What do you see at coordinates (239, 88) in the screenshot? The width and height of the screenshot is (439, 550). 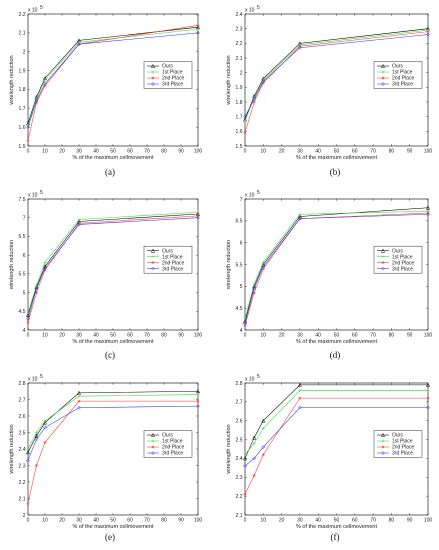 I see `y-tick-label: 1.9` at bounding box center [239, 88].